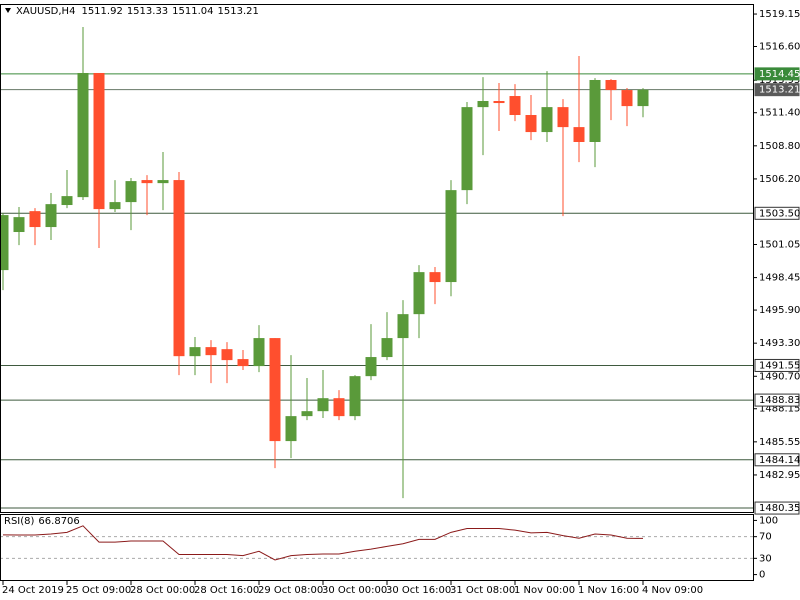  I want to click on y-tick-label: 1508.80, so click(779, 146).